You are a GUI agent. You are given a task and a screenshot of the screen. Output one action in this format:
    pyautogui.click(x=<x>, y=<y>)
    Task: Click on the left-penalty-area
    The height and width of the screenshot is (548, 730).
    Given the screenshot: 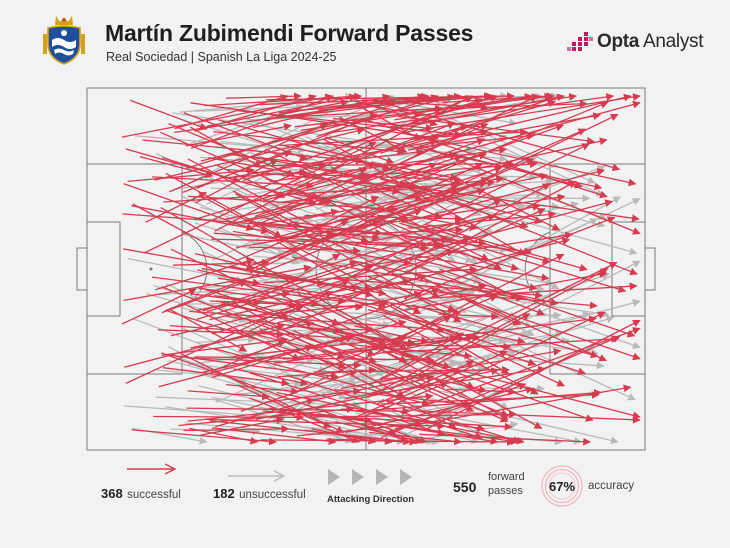 What is the action you would take?
    pyautogui.click(x=134, y=269)
    